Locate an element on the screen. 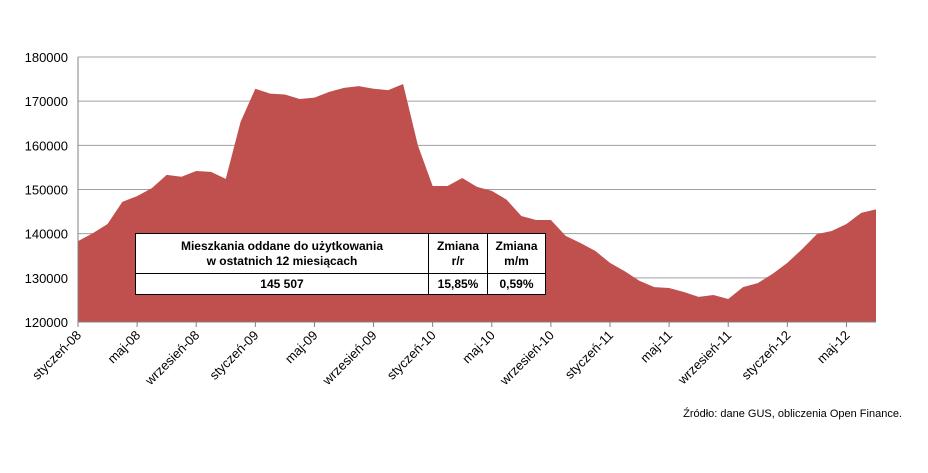 Image resolution: width=928 pixels, height=473 pixels. cell-line: Mieszkania oddane do użytkowania is located at coordinates (282, 245).